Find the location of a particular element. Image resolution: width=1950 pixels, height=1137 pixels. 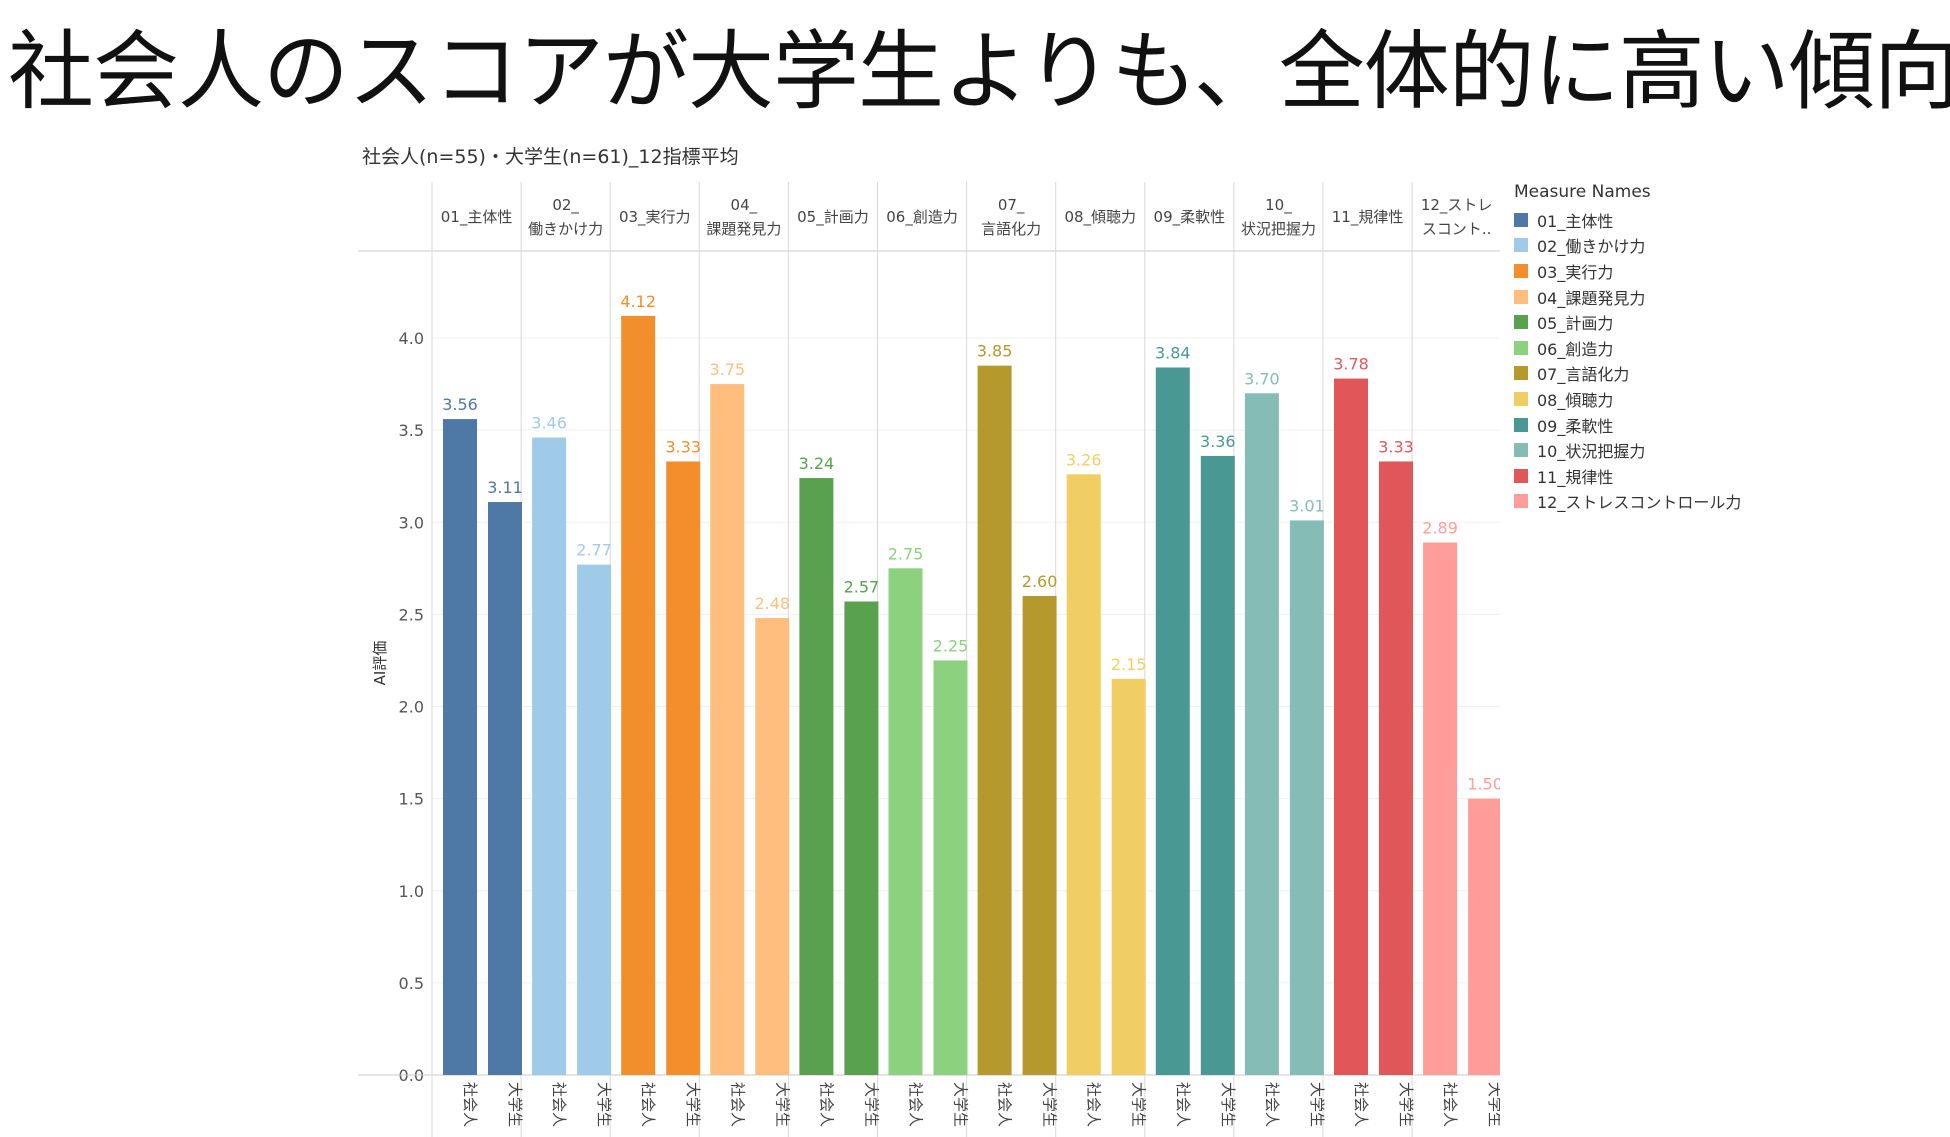

data-label: 2.60 is located at coordinates (1040, 581).